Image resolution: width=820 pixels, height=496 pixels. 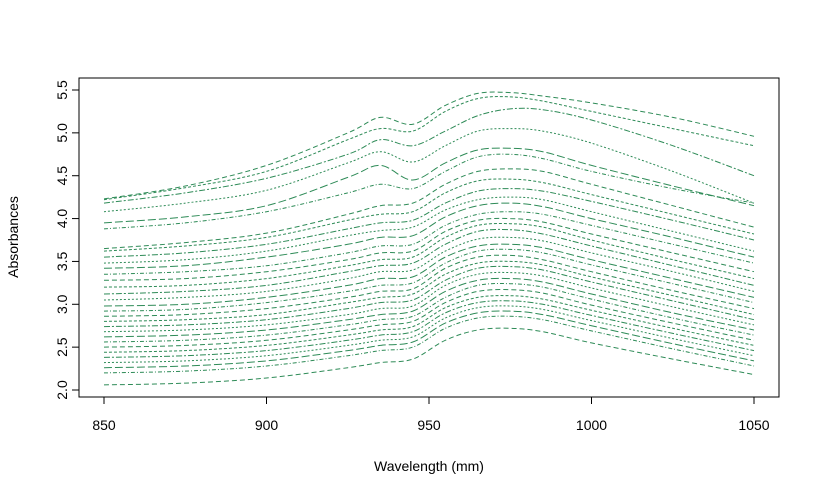 What do you see at coordinates (104, 425) in the screenshot?
I see `x-tick-label: 850` at bounding box center [104, 425].